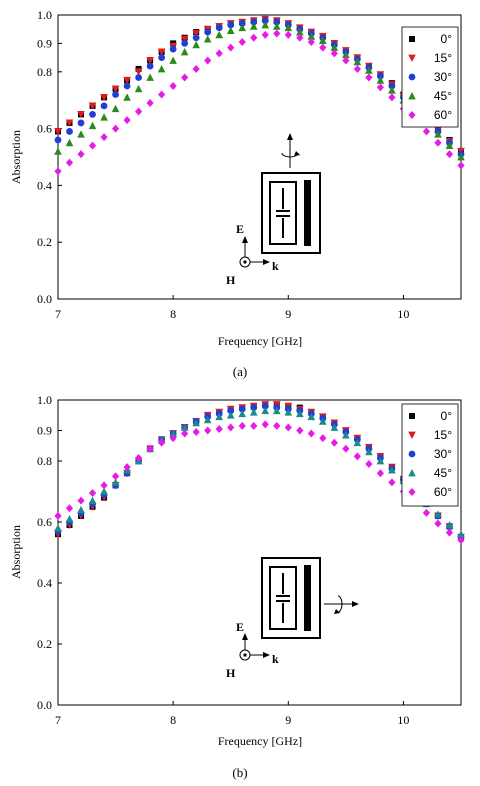 Image resolution: width=480 pixels, height=786 pixels. What do you see at coordinates (231, 673) in the screenshot?
I see `h-field-label: H` at bounding box center [231, 673].